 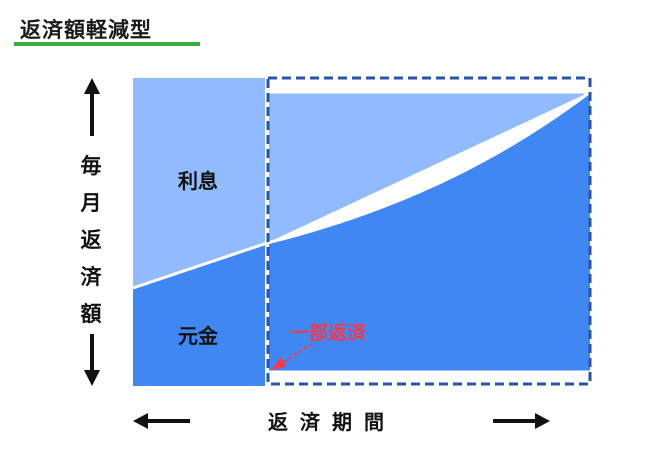 What do you see at coordinates (200, 314) in the screenshot?
I see `principal-area-before` at bounding box center [200, 314].